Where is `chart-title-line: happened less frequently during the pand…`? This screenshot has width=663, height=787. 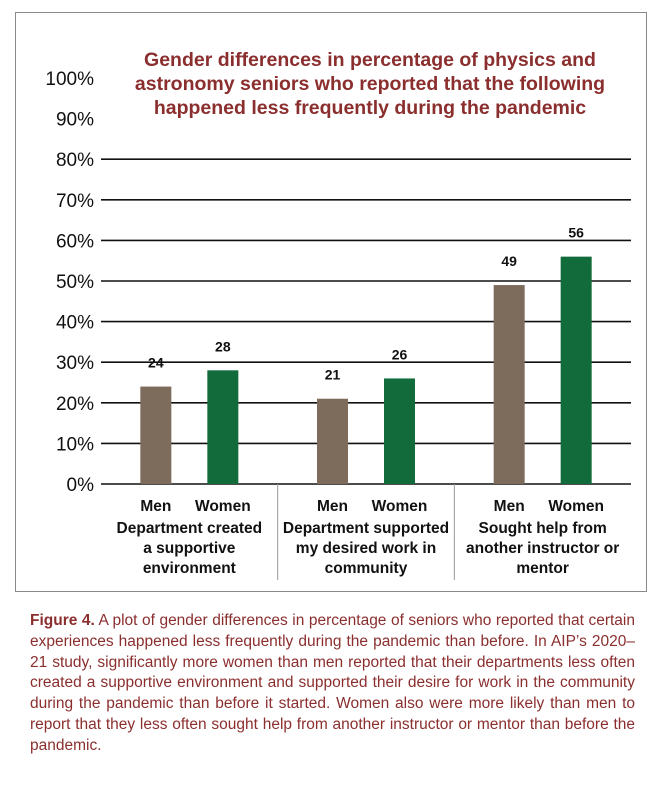
chart-title-line: happened less frequently during the pand… is located at coordinates (370, 108).